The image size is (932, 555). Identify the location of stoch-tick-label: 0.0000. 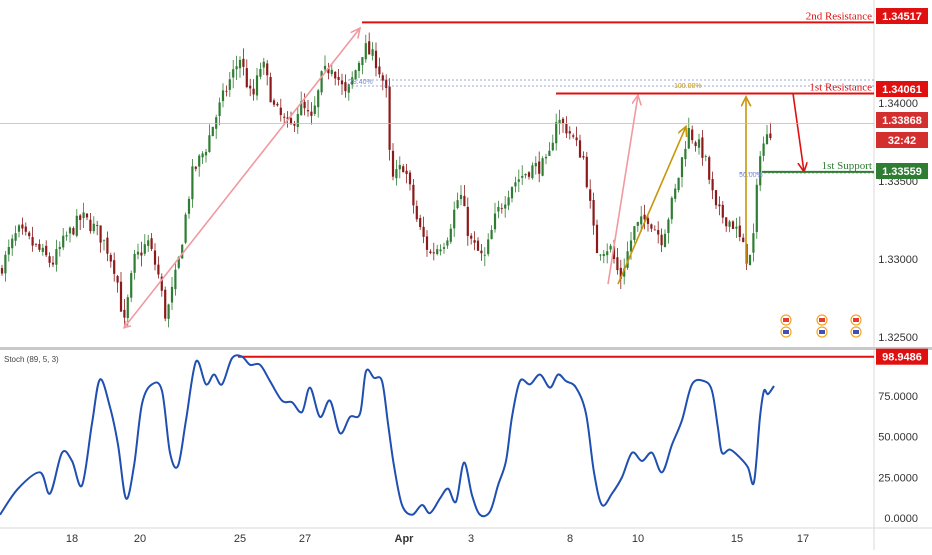
(901, 519).